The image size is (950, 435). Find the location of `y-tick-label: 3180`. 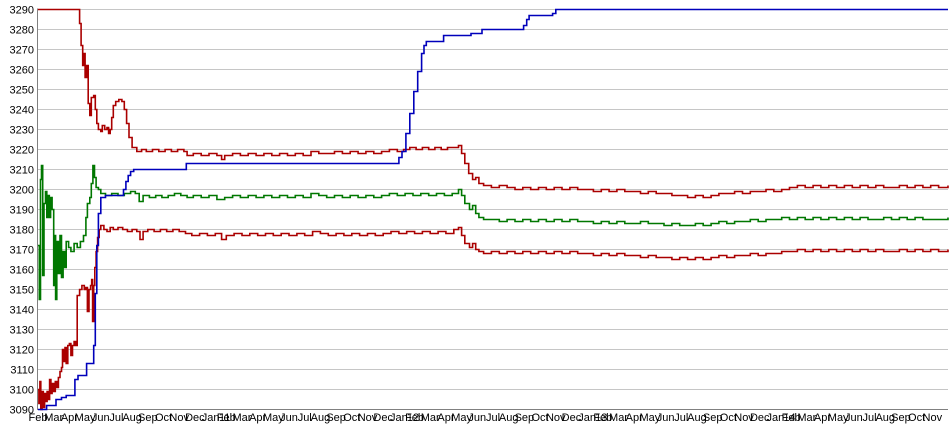

y-tick-label: 3180 is located at coordinates (22, 231).